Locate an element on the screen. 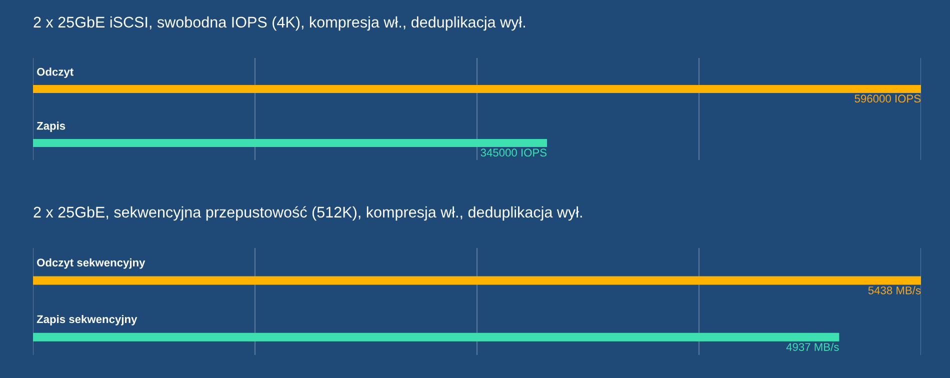  data-label: 5438 MB/s is located at coordinates (894, 290).